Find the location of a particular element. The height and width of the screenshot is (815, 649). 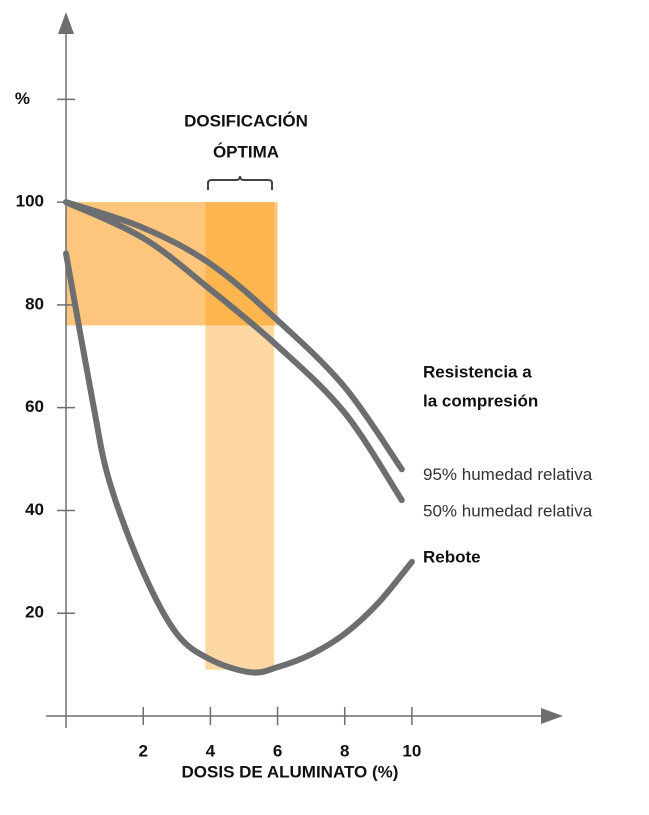

series-label: Rebote is located at coordinates (452, 556).